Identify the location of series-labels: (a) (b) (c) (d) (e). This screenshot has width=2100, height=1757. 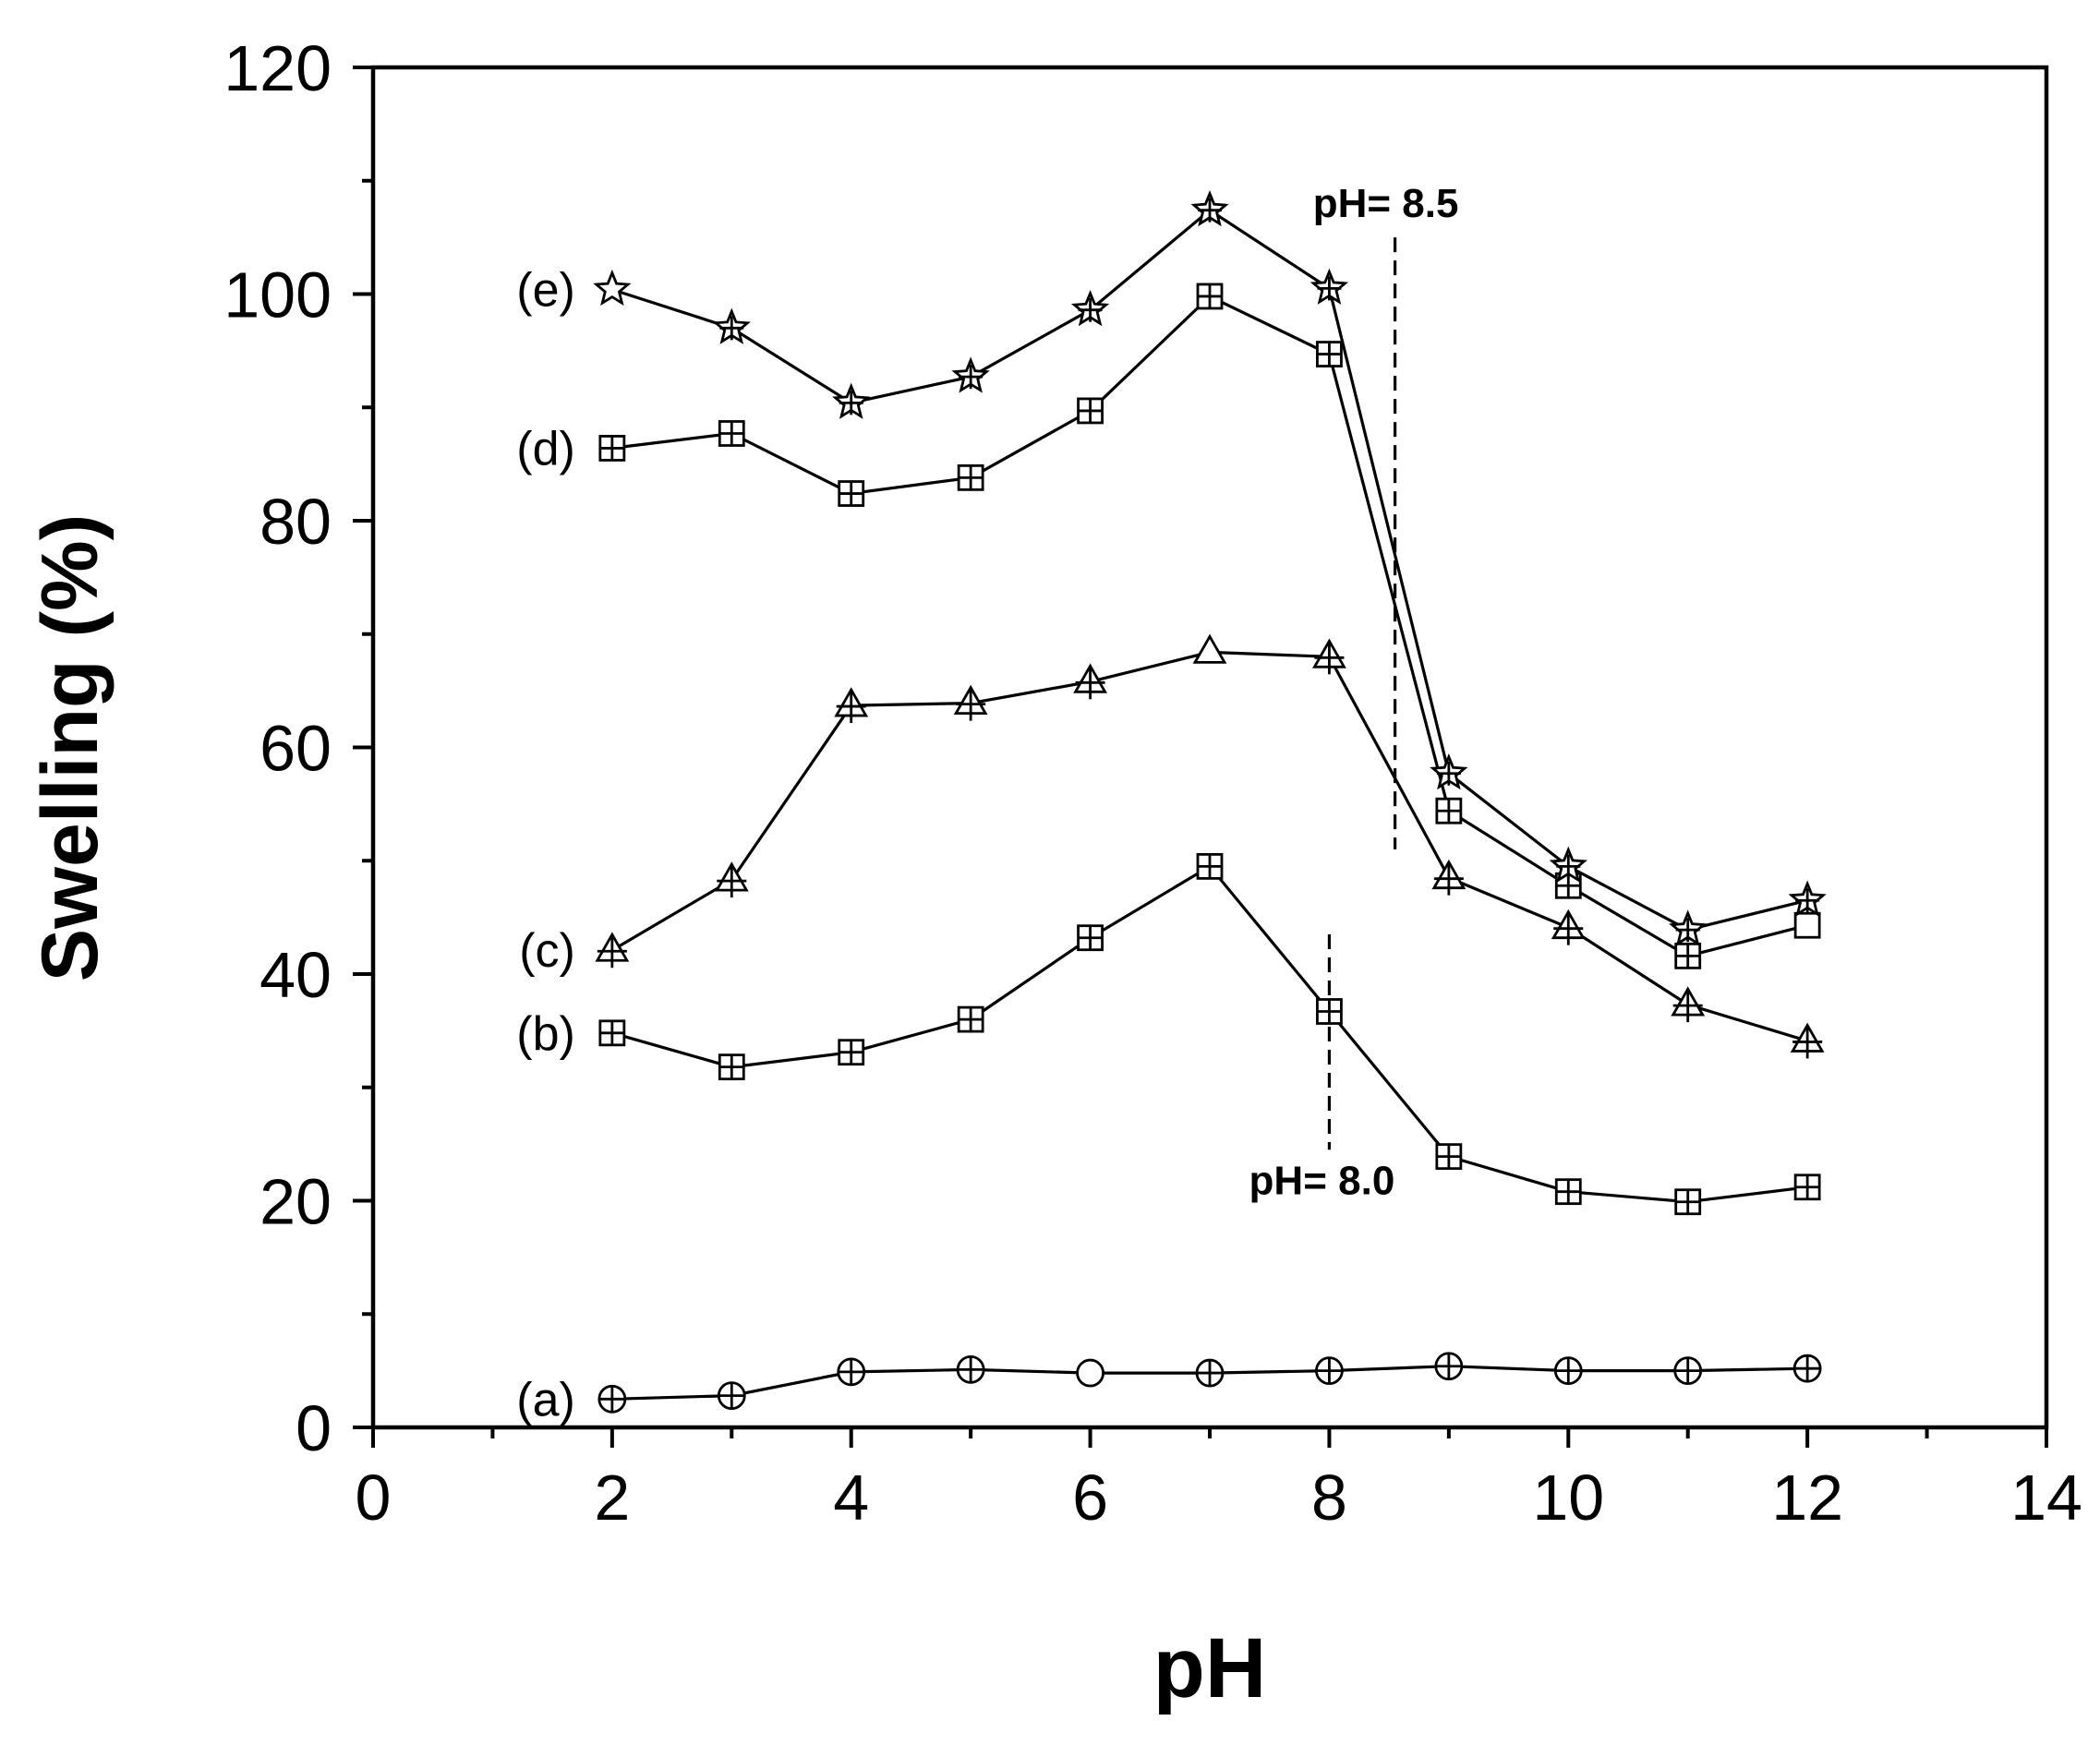
(546, 845).